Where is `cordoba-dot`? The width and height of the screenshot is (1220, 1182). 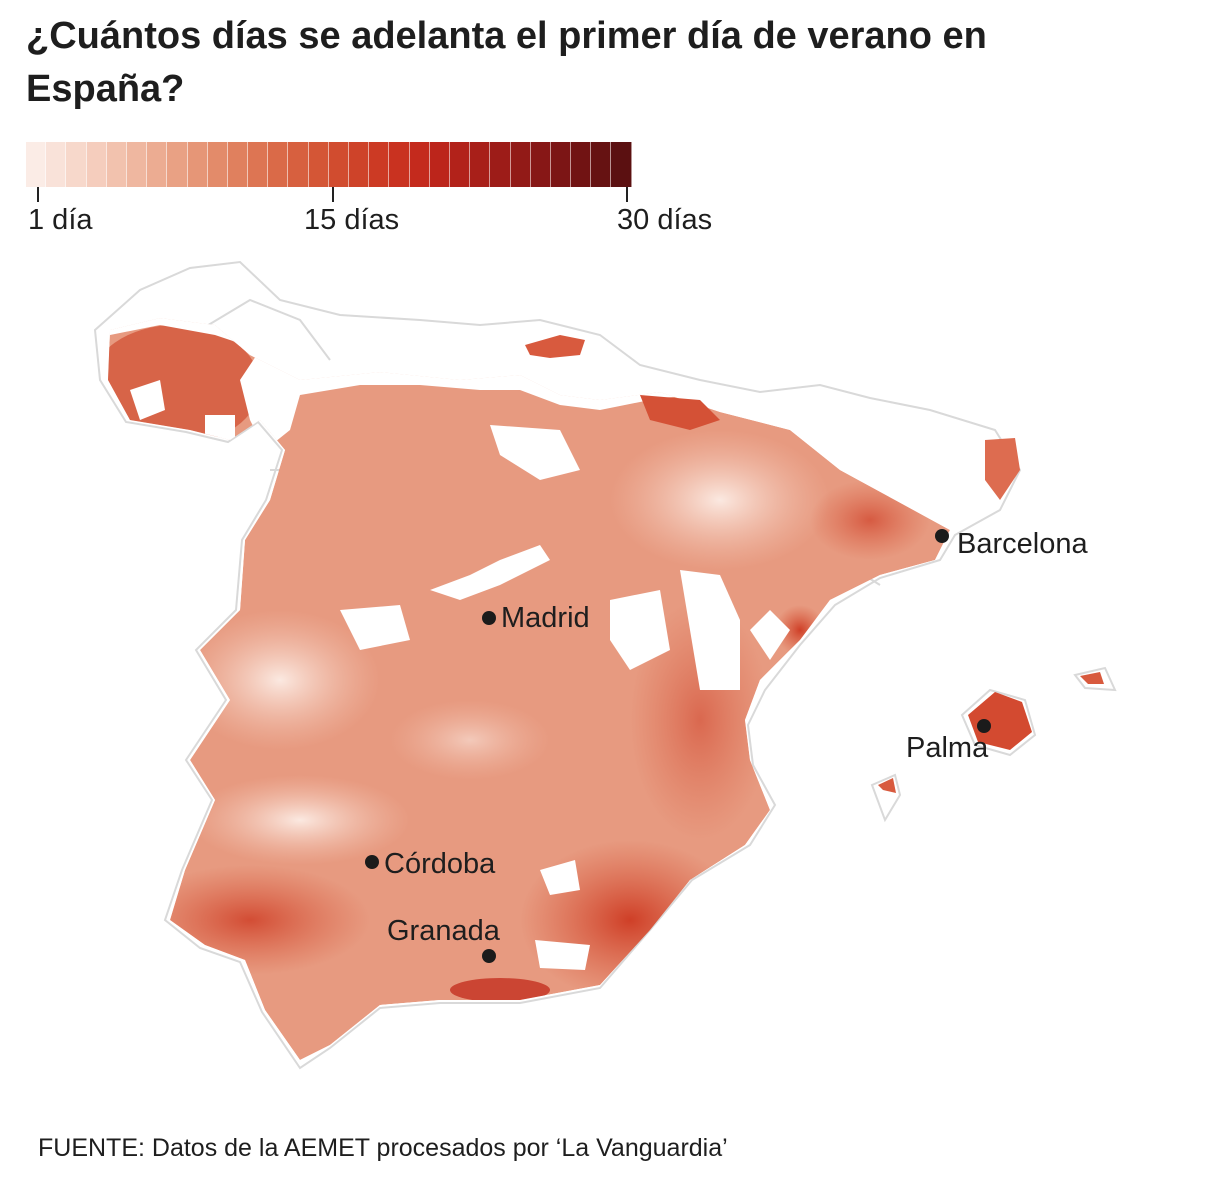
cordoba-dot is located at coordinates (372, 862).